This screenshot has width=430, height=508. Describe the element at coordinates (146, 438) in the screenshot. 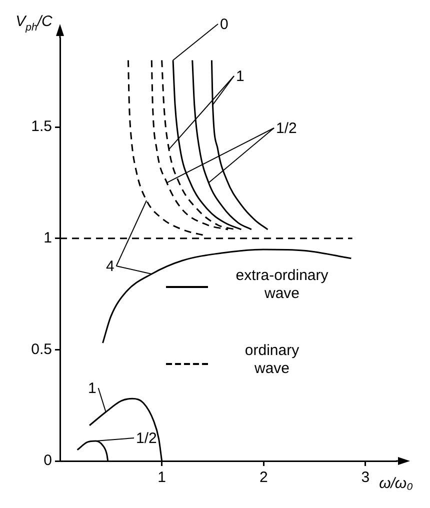

I see `legend-label: 1/2` at that location.